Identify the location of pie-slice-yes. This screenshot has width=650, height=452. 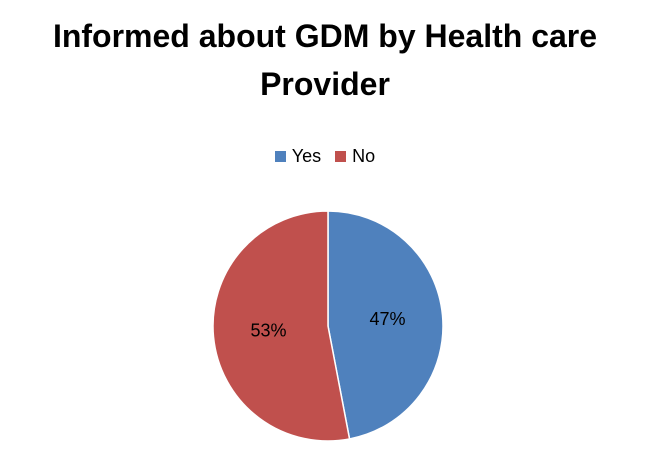
(385, 325).